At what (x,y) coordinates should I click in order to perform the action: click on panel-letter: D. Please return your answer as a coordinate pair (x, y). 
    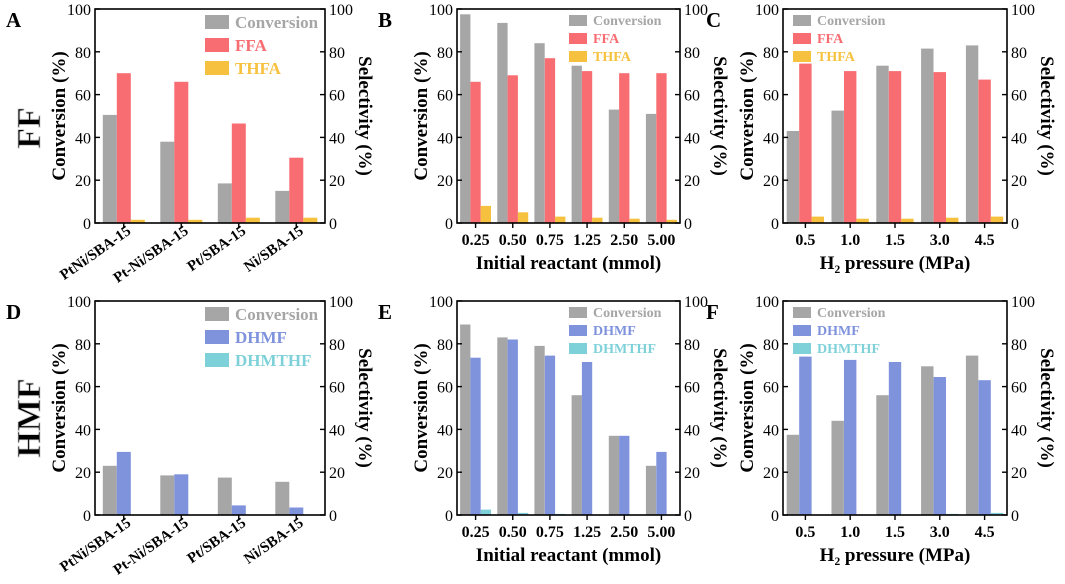
    Looking at the image, I should click on (13, 312).